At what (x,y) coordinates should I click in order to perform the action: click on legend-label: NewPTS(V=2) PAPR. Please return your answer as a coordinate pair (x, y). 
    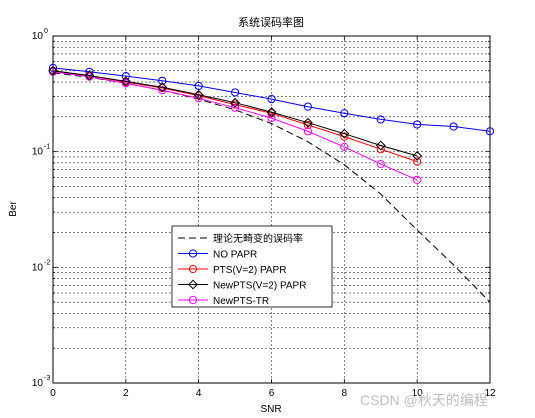
    Looking at the image, I should click on (259, 286).